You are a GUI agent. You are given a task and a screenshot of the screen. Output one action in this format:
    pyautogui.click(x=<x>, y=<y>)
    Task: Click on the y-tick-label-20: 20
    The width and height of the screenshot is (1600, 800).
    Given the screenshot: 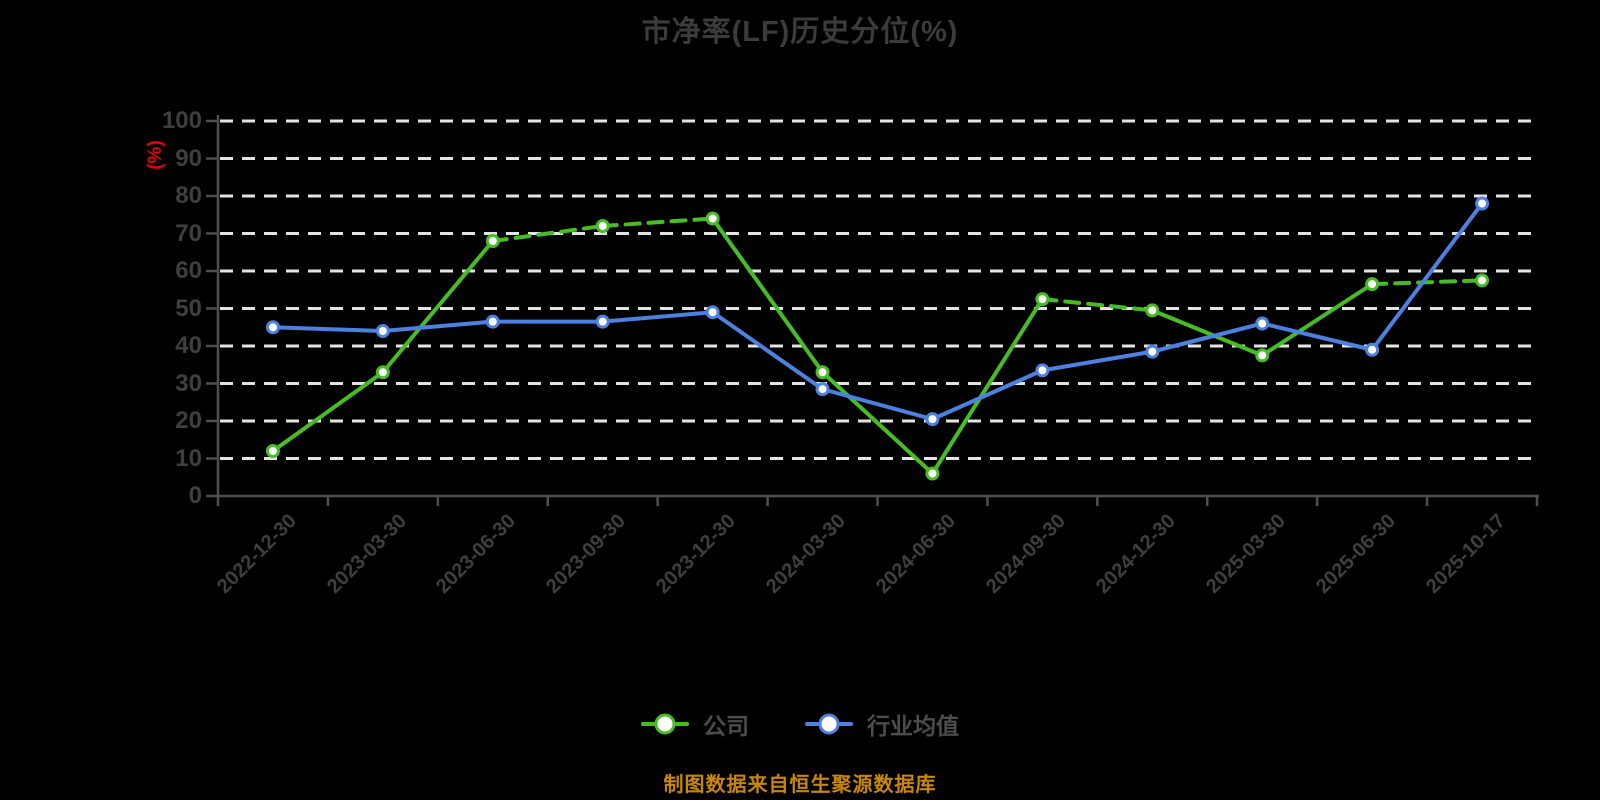 What is the action you would take?
    pyautogui.click(x=188, y=420)
    